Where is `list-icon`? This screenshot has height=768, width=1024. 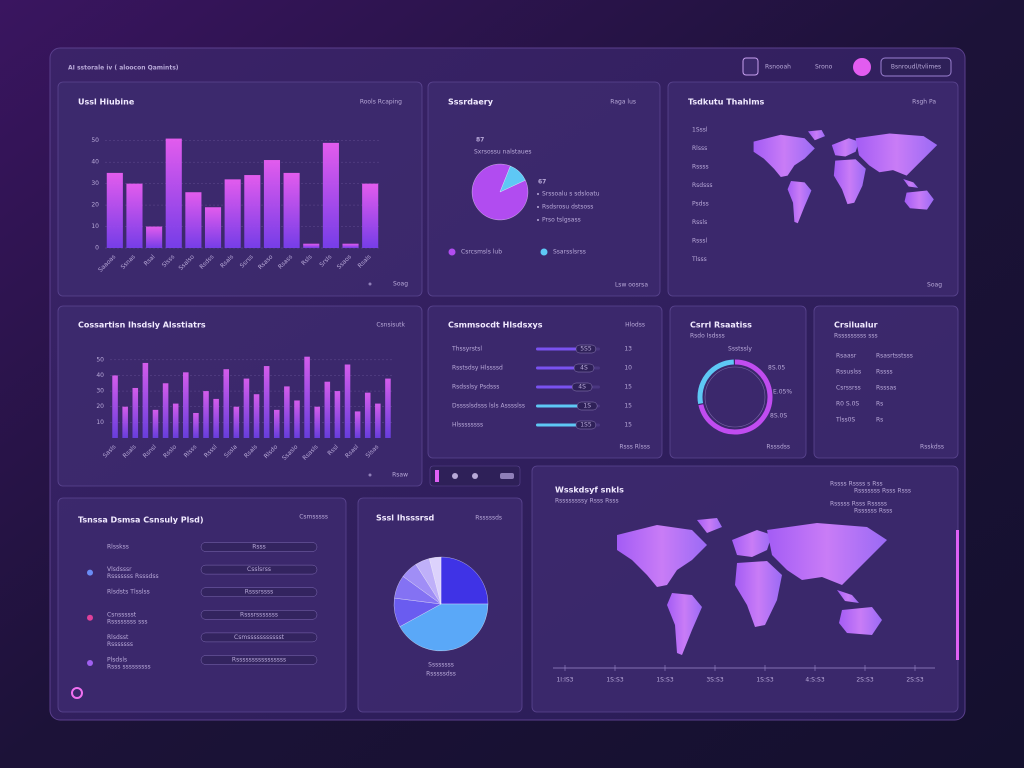
list-icon is located at coordinates (77, 693).